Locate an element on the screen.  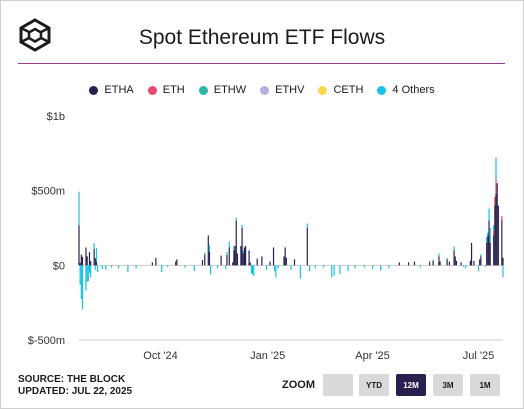
legend-label: ETHV is located at coordinates (290, 90).